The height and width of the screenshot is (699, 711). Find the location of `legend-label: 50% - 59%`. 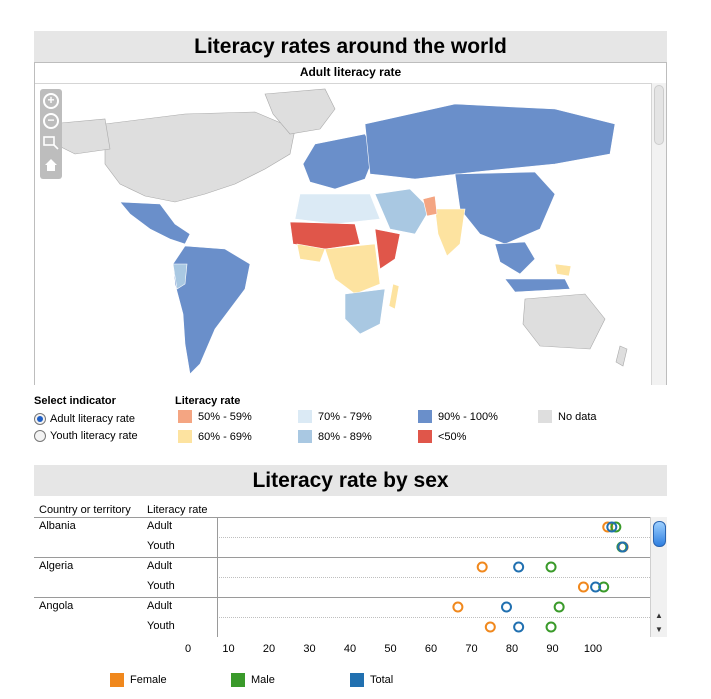

legend-label: 50% - 59% is located at coordinates (225, 416).